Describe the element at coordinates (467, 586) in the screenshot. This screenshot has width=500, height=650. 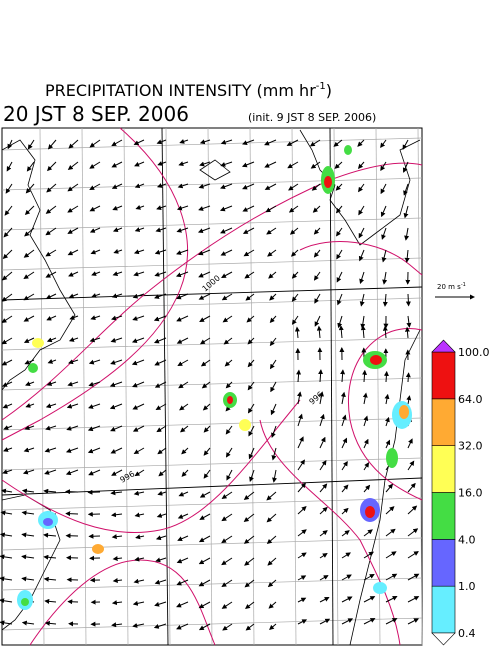
I see `colorbar-label: 1.0` at that location.